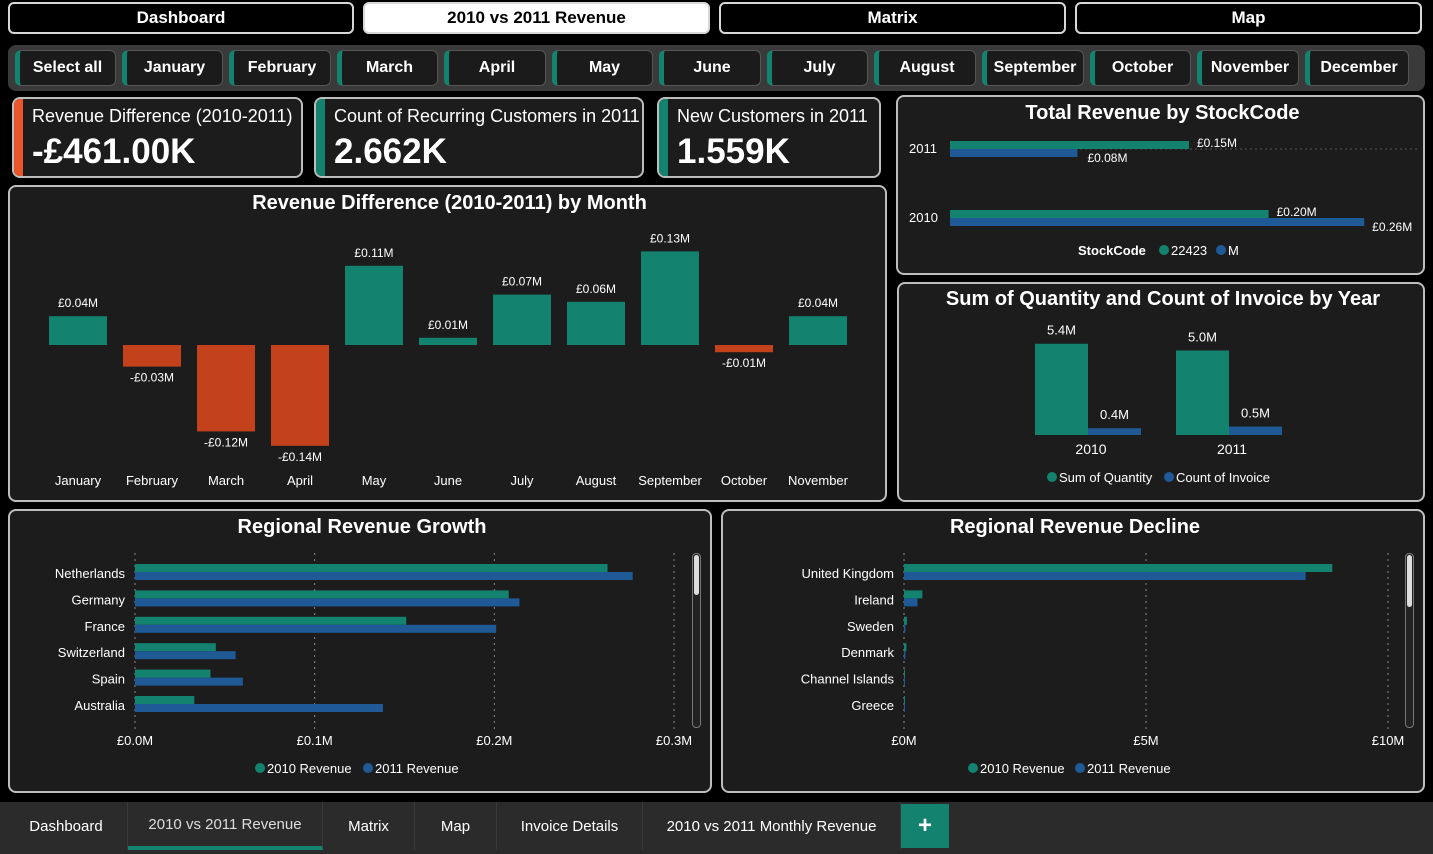  I want to click on kpi-label: Revenue Difference (2010-2011), so click(162, 116).